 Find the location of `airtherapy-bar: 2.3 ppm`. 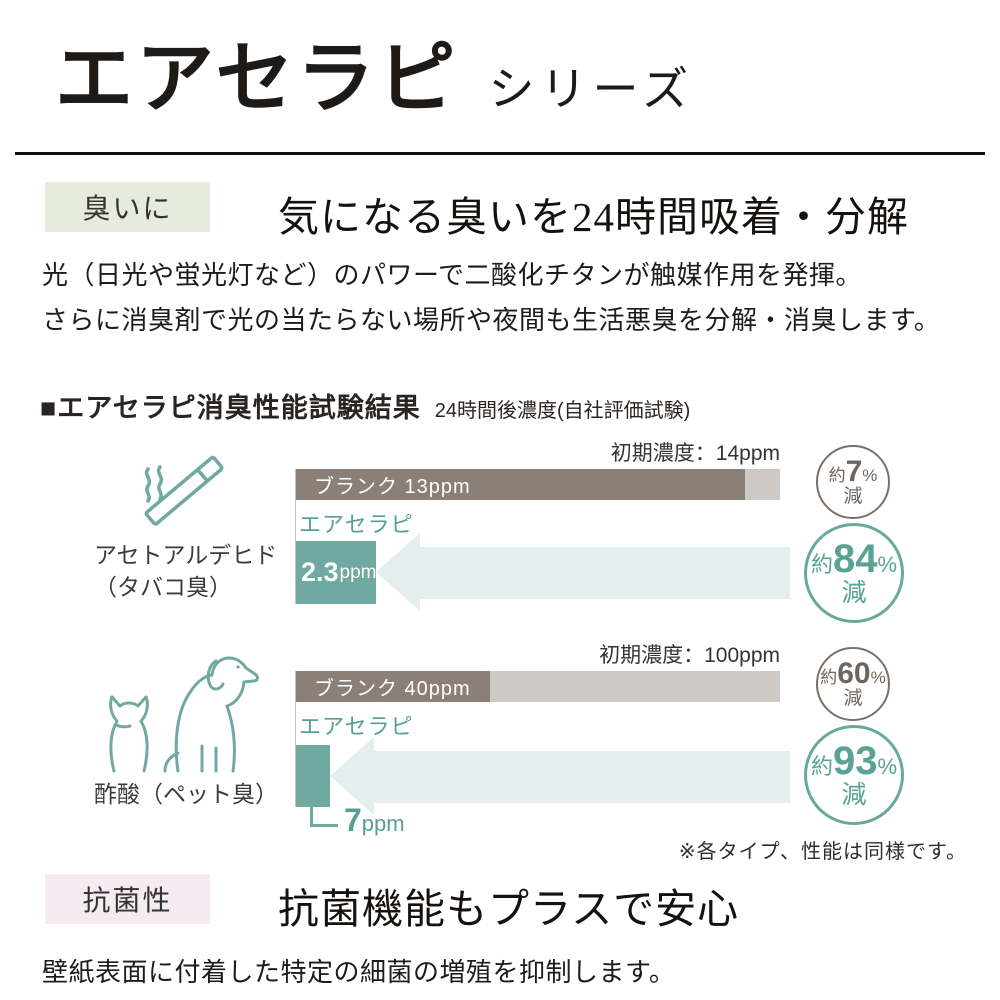

airtherapy-bar: 2.3 ppm is located at coordinates (336, 572).